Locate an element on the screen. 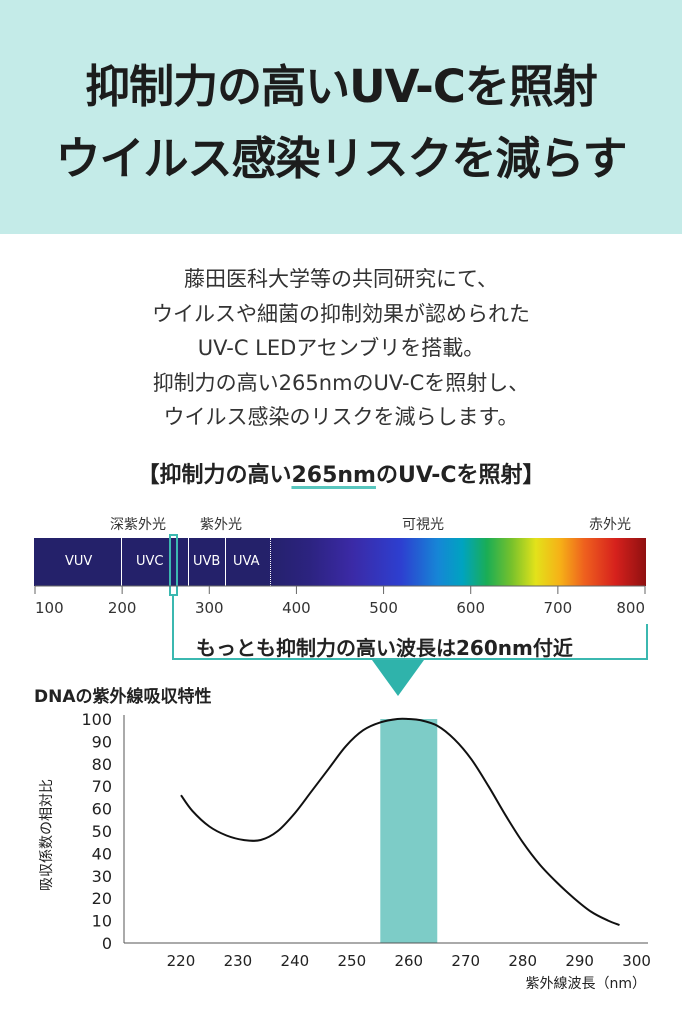  label-uv: 紫外光 is located at coordinates (221, 525).